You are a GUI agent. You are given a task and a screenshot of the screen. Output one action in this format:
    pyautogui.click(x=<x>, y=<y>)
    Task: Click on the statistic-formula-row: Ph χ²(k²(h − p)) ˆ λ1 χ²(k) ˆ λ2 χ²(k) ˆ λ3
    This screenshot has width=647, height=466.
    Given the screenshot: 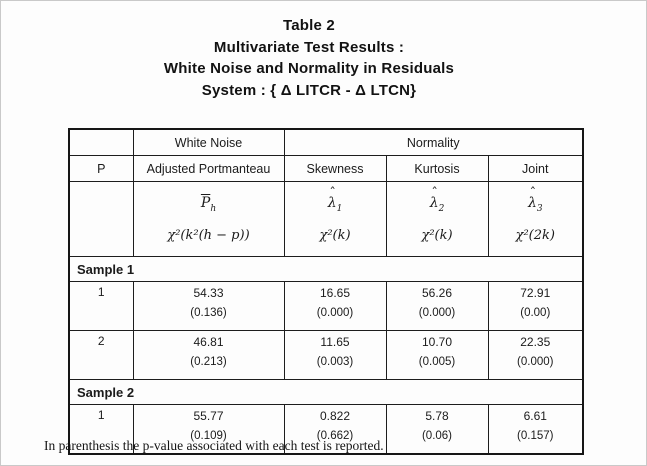 What is the action you would take?
    pyautogui.click(x=326, y=219)
    